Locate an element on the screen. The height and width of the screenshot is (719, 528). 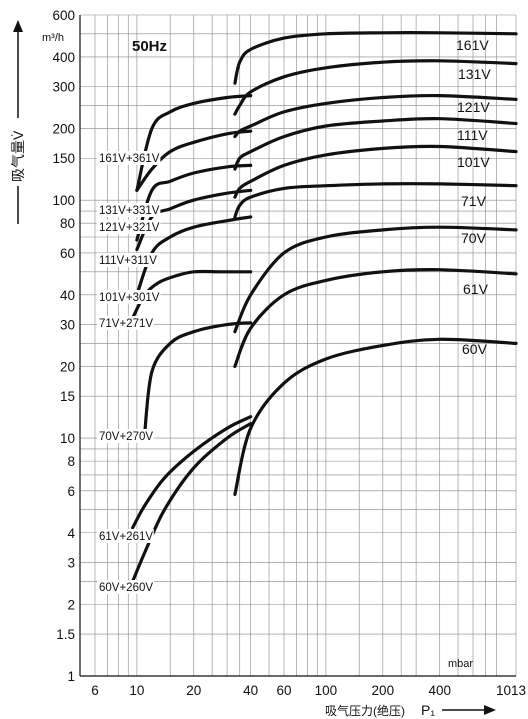
y-tick-label: 10 is located at coordinates (67, 438).